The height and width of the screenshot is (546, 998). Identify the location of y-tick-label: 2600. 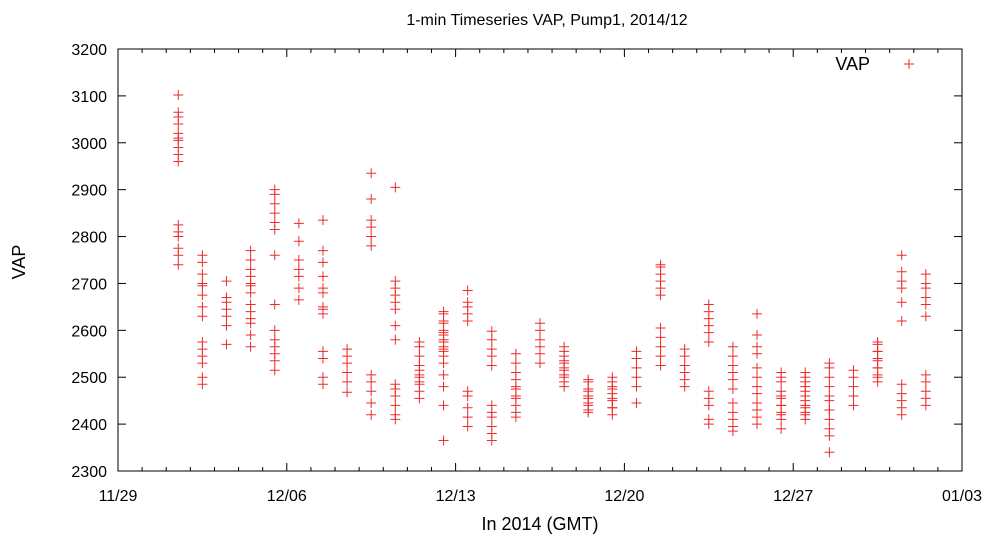
(89, 331).